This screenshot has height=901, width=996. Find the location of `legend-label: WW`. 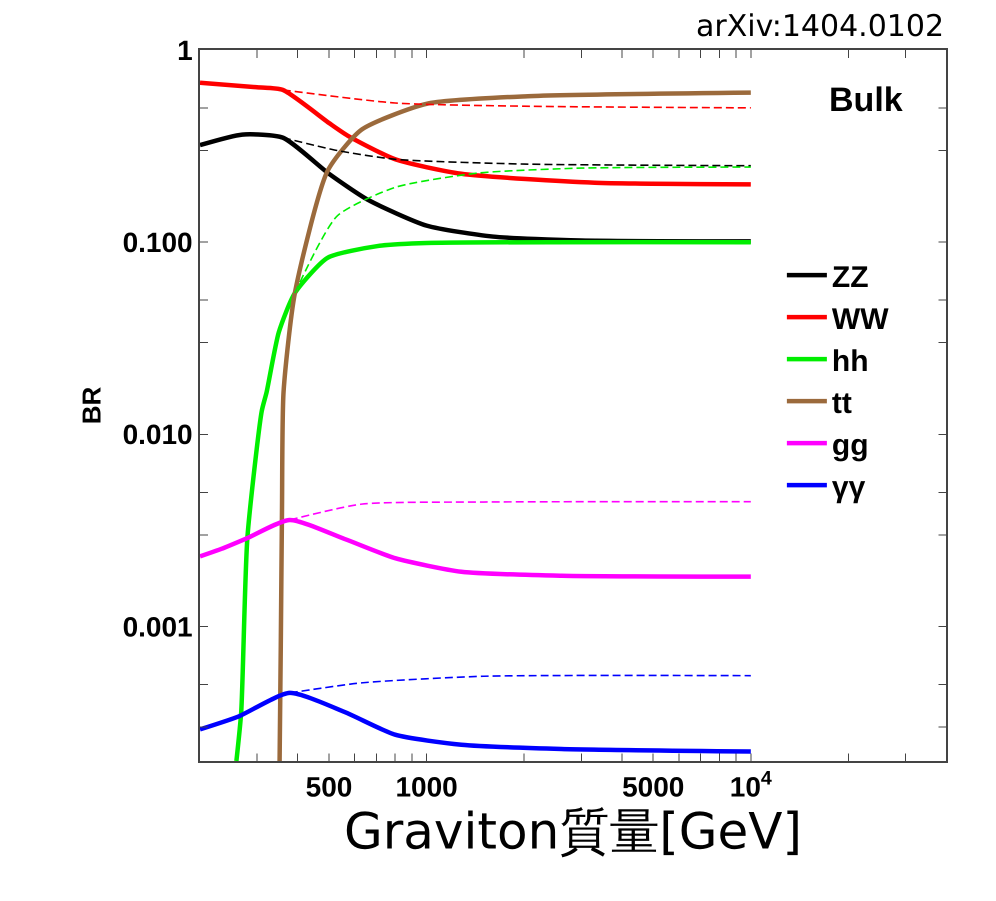

legend-label: WW is located at coordinates (861, 319).